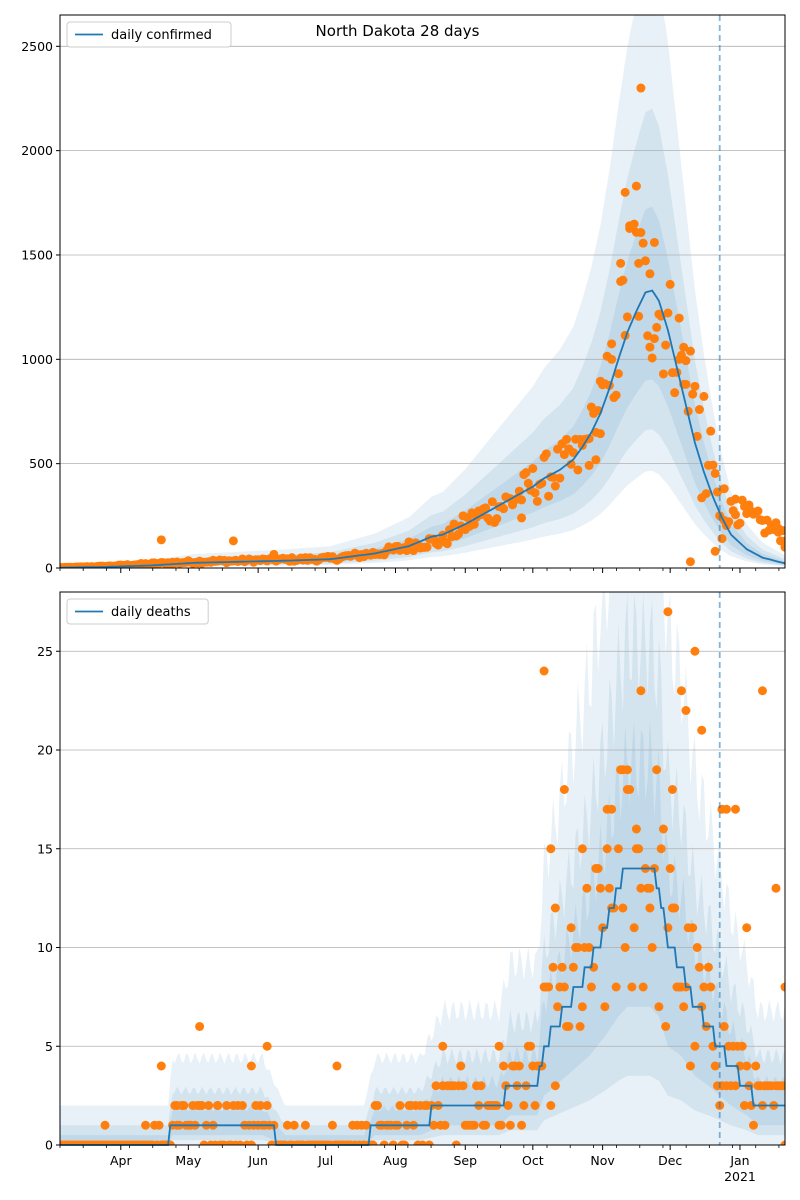 This screenshot has height=1200, width=800. Describe the element at coordinates (49, 1145) in the screenshot. I see `y-tick-label: 0` at that location.